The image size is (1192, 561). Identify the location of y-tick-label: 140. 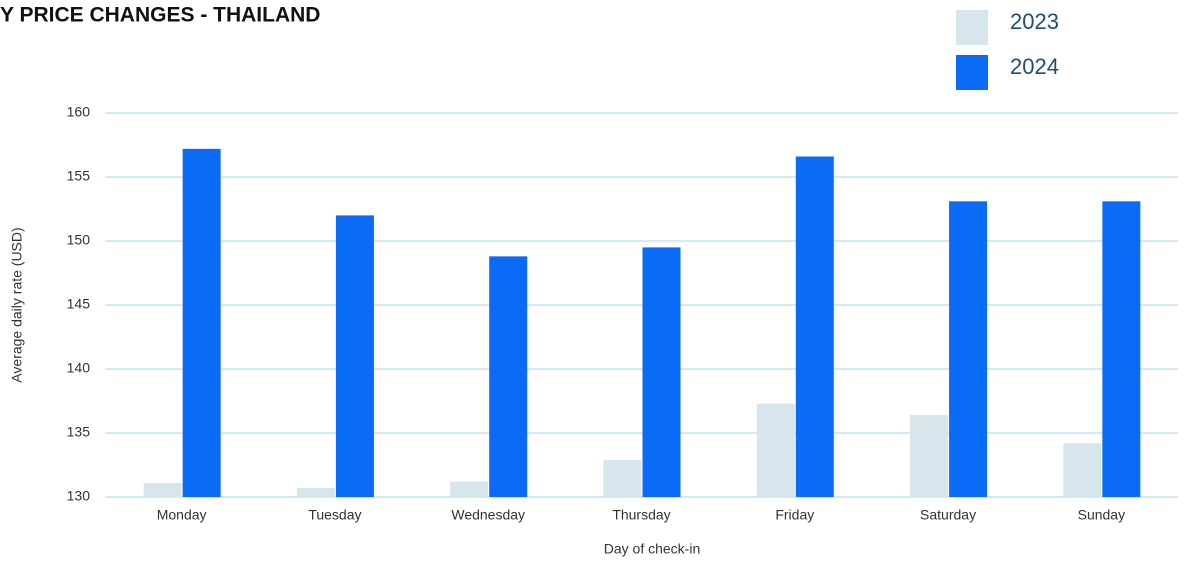
(79, 368).